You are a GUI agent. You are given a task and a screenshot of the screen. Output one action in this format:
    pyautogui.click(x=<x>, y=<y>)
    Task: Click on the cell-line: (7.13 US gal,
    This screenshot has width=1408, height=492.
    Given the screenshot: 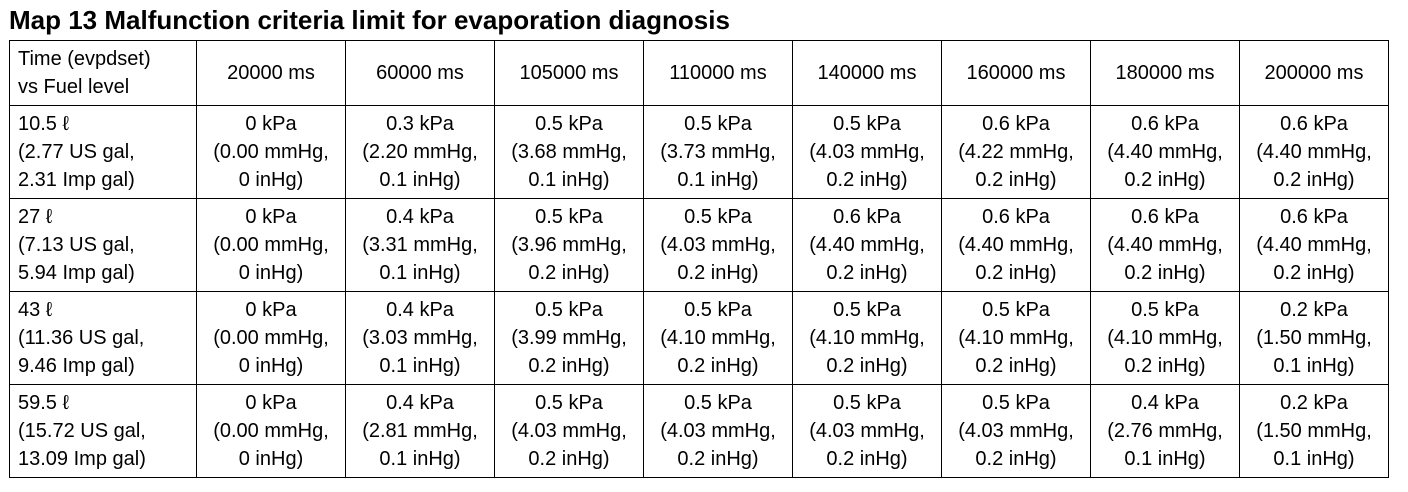 What is the action you would take?
    pyautogui.click(x=76, y=245)
    